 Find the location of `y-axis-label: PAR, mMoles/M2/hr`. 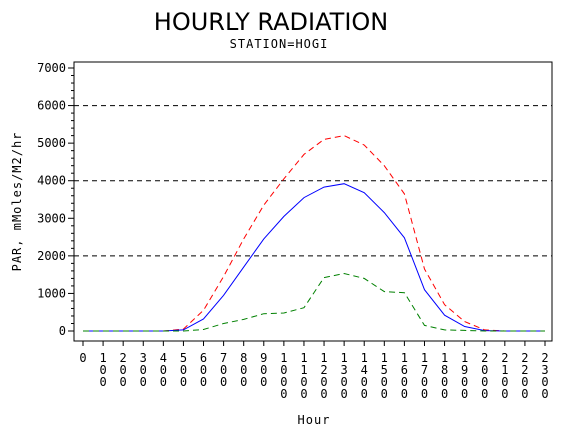

y-axis-label: PAR, mMoles/M2/hr is located at coordinates (17, 202).